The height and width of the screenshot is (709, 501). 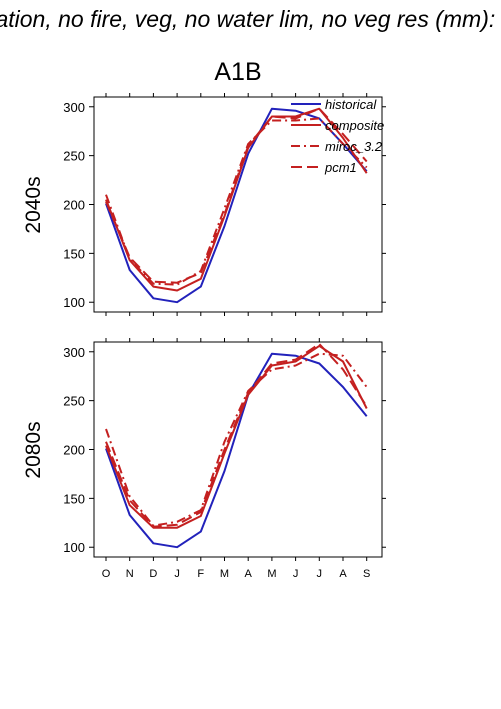 What do you see at coordinates (74, 498) in the screenshot?
I see `y-tick-label-2080s: 150` at bounding box center [74, 498].